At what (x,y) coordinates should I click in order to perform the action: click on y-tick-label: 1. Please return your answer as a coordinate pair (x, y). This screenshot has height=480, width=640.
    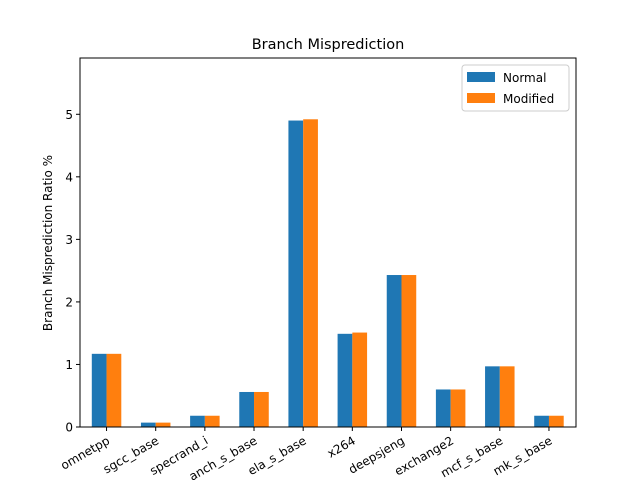
    Looking at the image, I should click on (69, 365).